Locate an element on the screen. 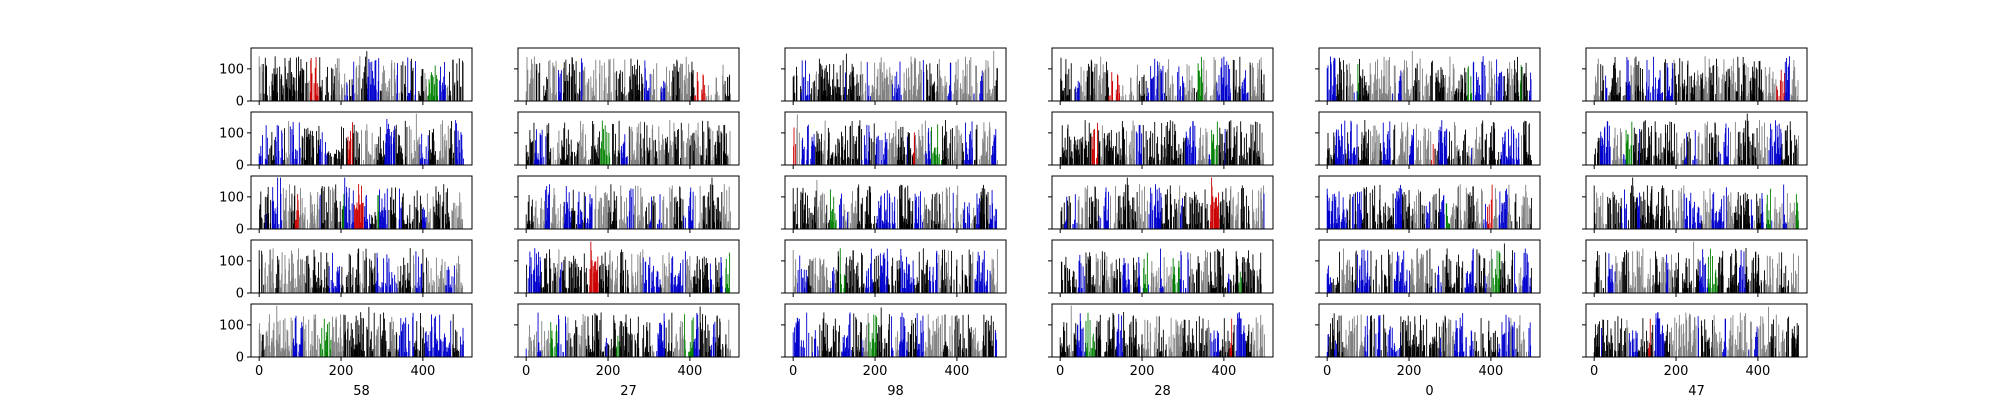 This screenshot has height=400, width=2000. panel-r4-c1: 0 100 is located at coordinates (346, 270).